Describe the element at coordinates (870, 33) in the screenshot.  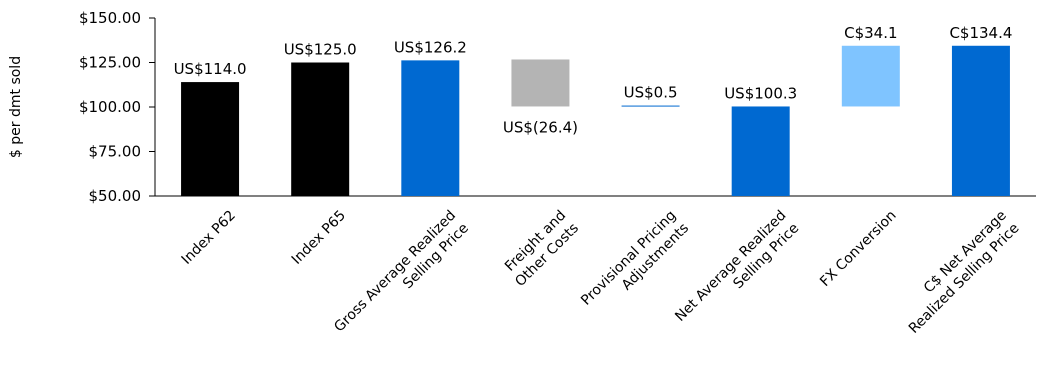
I see `data-label: C$34.1` at that location.